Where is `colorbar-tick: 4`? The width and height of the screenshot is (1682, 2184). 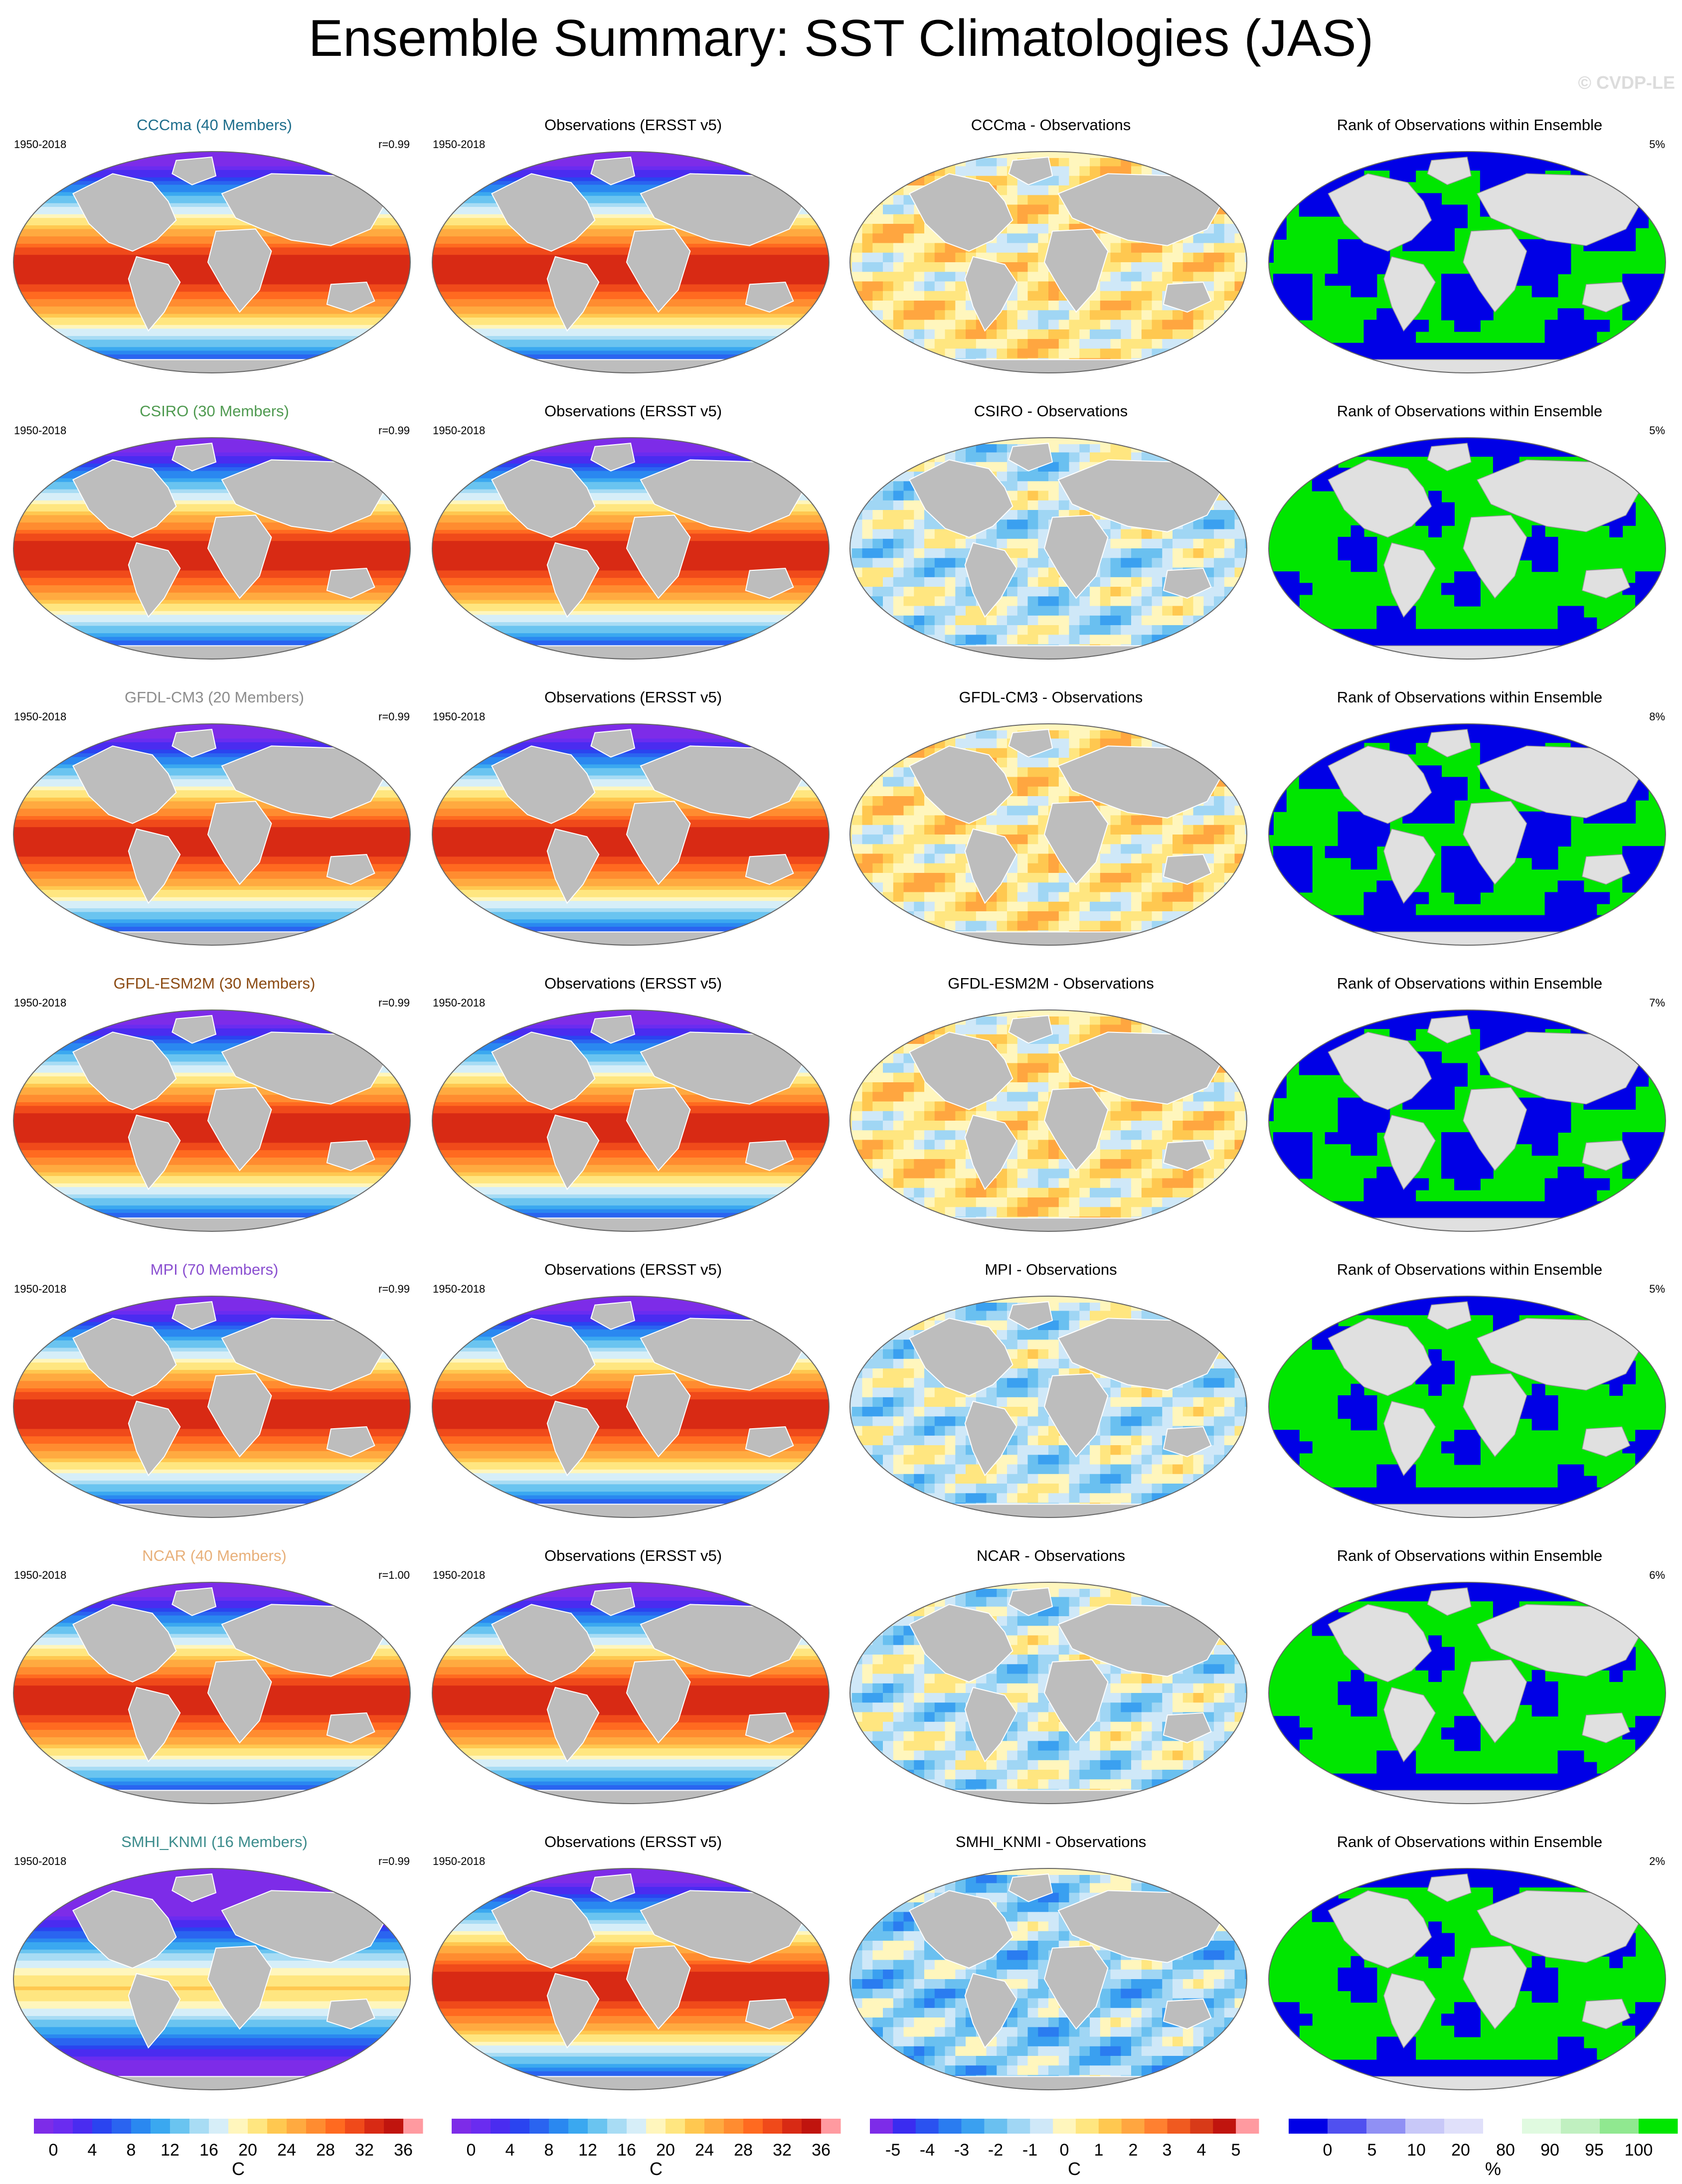
colorbar-tick: 4 is located at coordinates (92, 2150).